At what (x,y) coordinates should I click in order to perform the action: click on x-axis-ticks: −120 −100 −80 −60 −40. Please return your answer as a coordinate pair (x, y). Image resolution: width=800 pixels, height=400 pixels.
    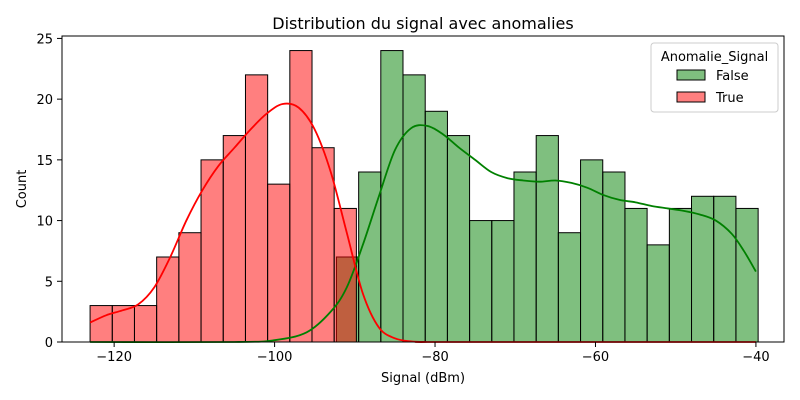
    Looking at the image, I should click on (433, 353).